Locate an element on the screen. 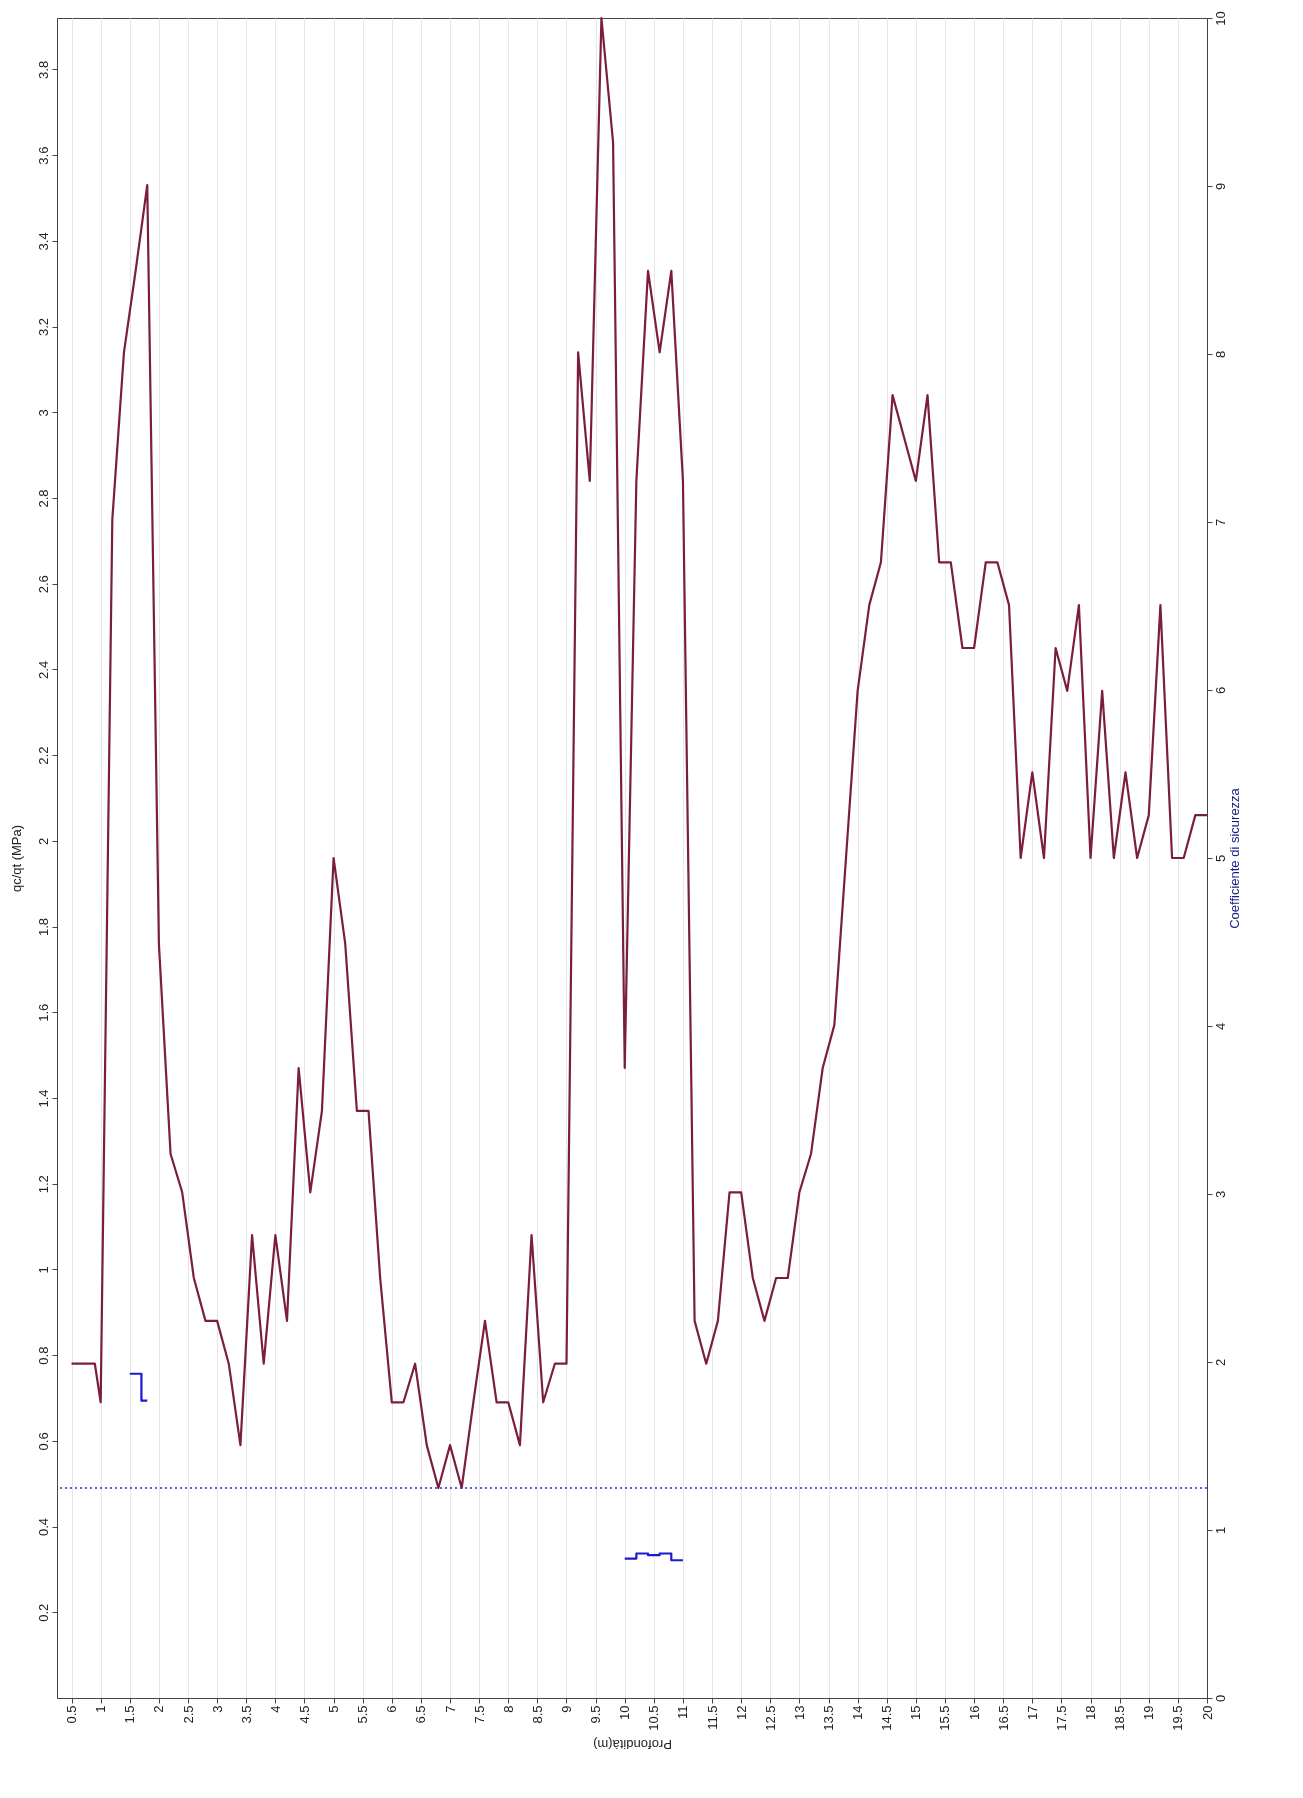  y2-tick-label: 10 is located at coordinates (1220, 18).